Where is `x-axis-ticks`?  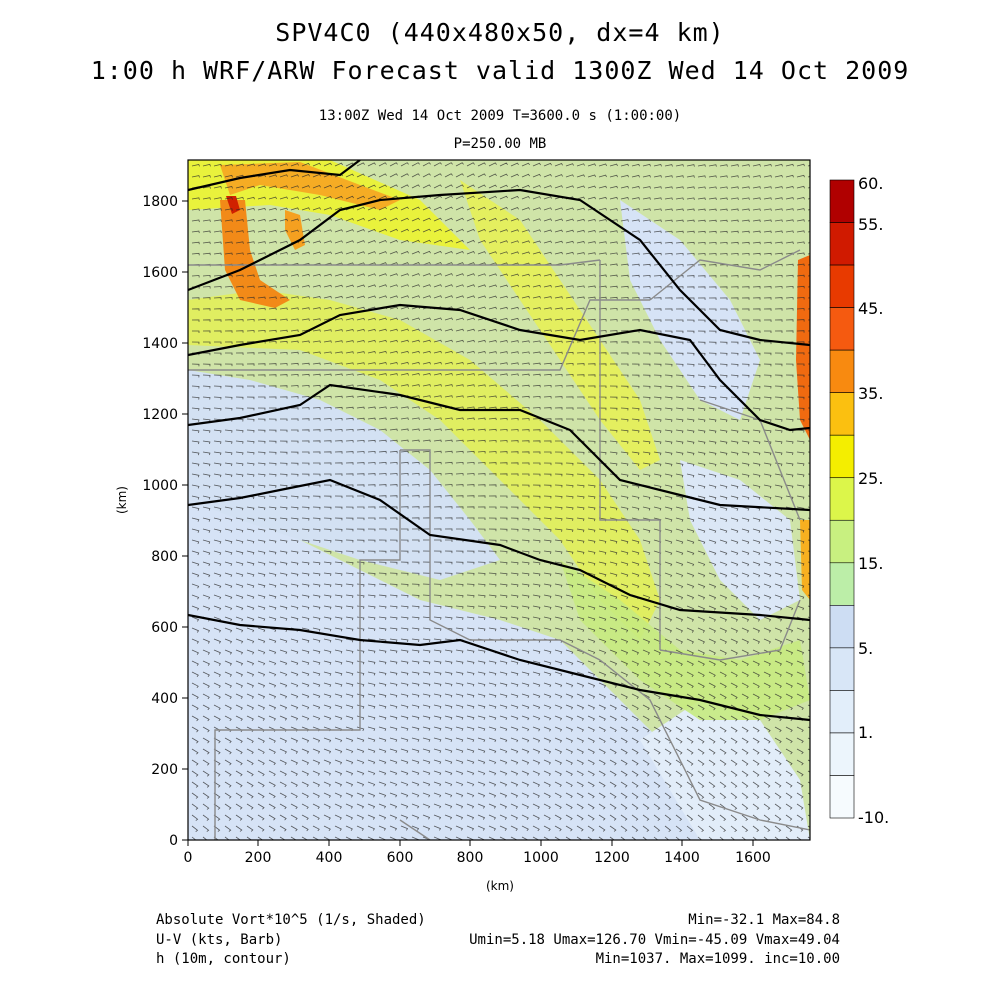
x-axis-ticks is located at coordinates (470, 843).